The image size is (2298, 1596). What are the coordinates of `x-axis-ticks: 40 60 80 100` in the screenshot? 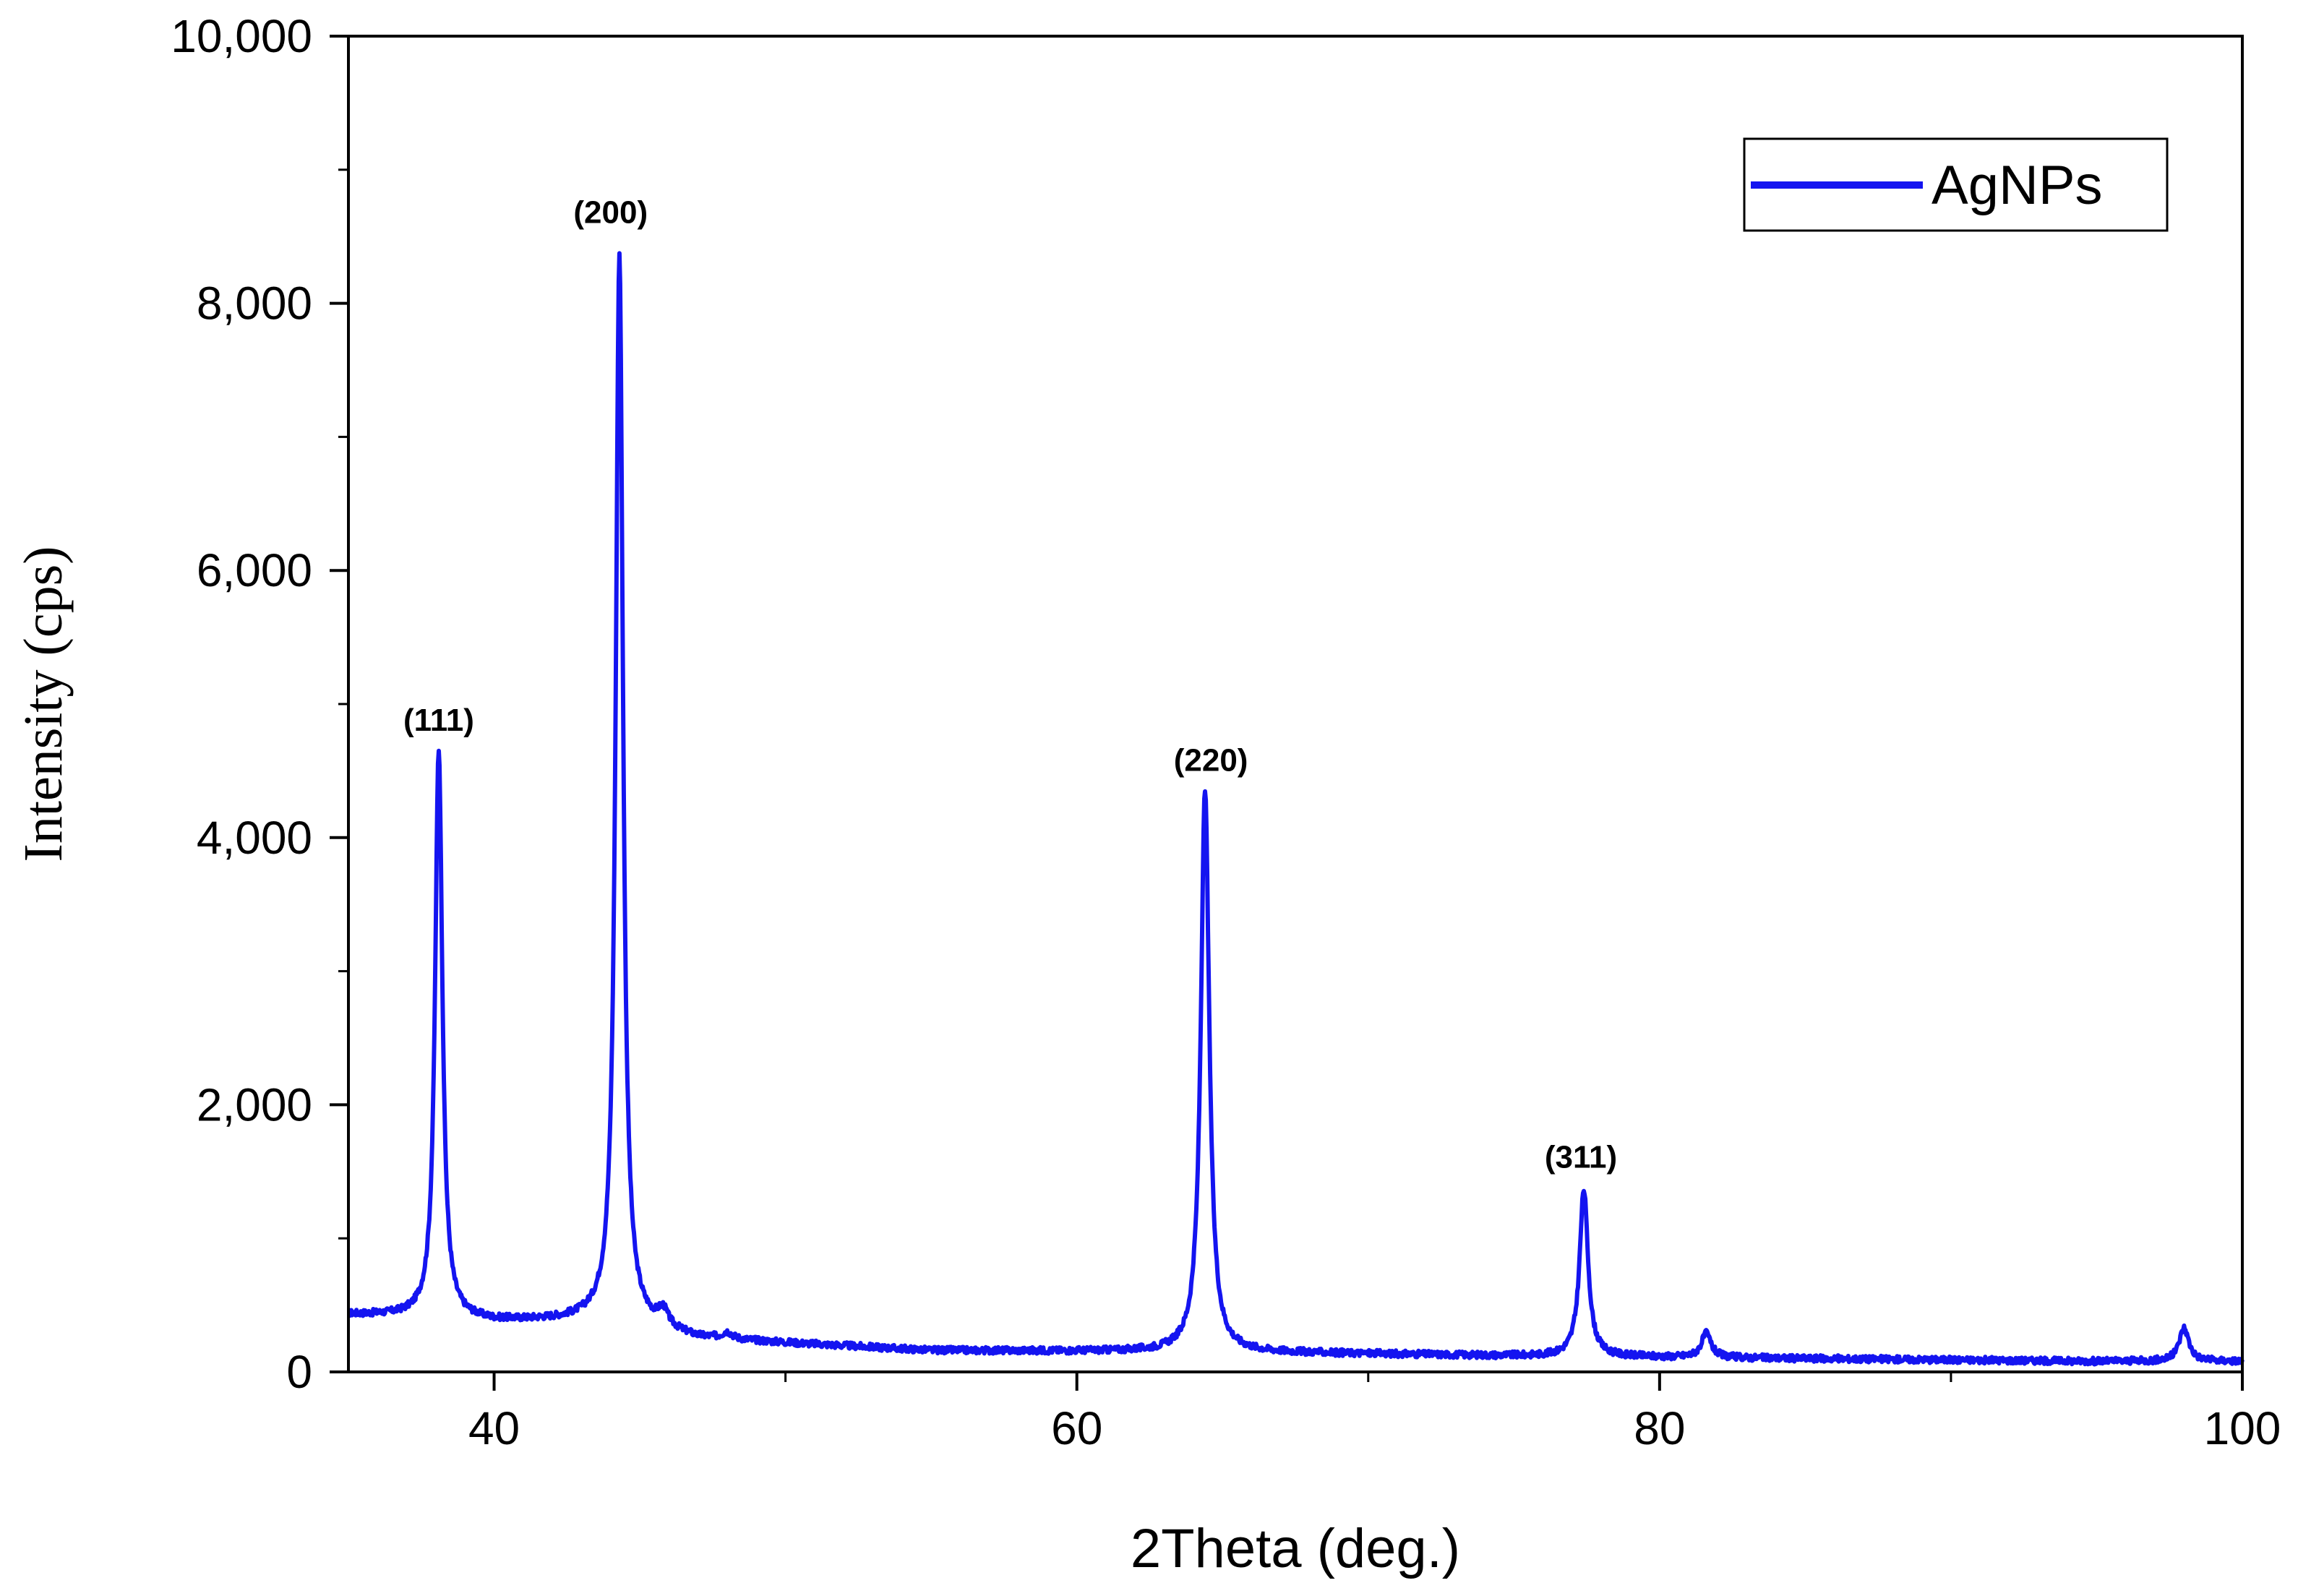 It's located at (1374, 1413).